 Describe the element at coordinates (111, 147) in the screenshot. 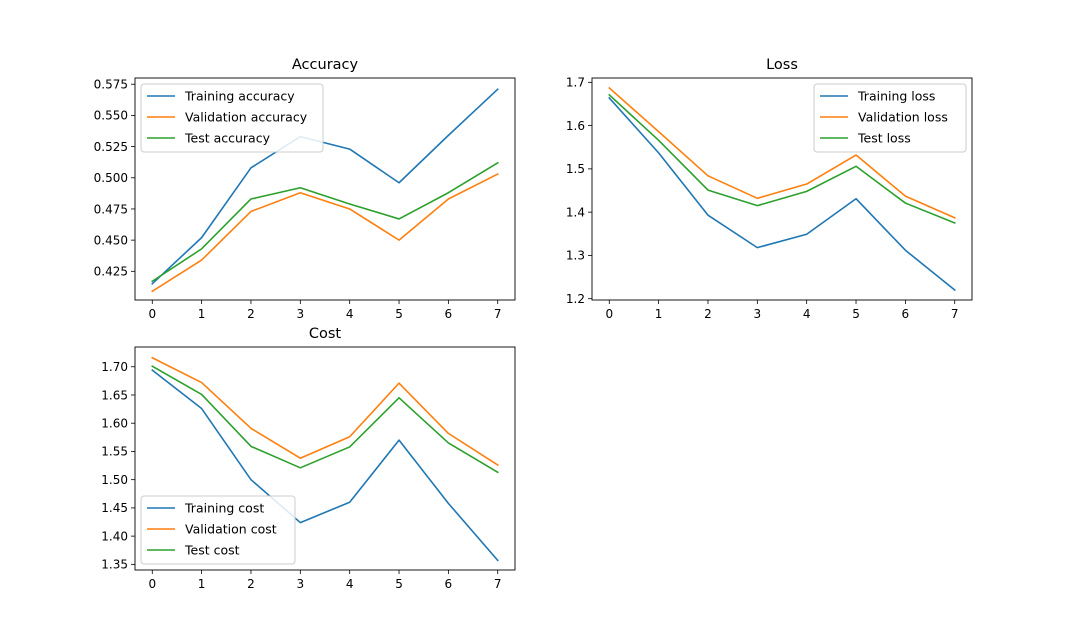

I see `y-tick-label: 0.525` at that location.